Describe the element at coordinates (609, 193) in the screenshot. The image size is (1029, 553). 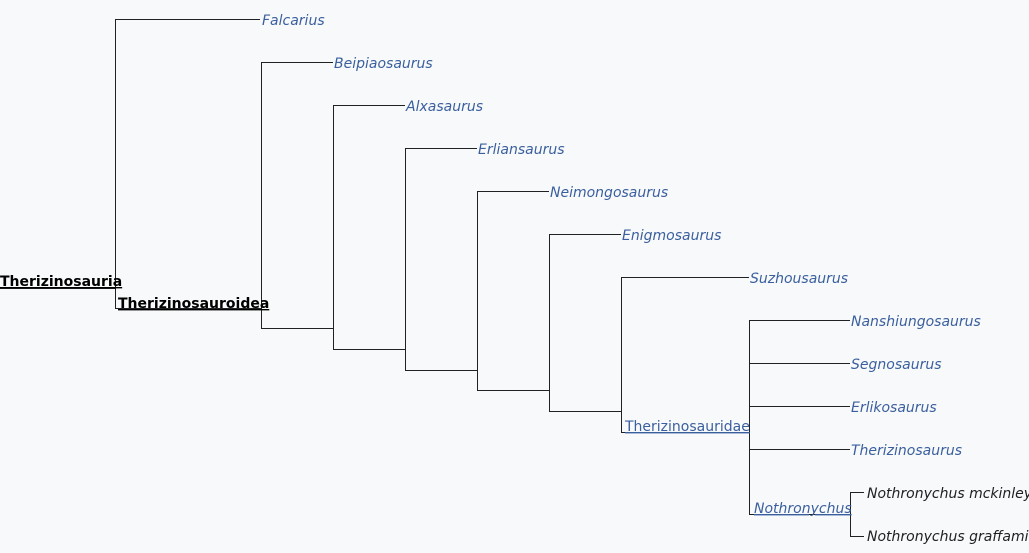
I see `taxon-link: Neimongosaurus` at that location.